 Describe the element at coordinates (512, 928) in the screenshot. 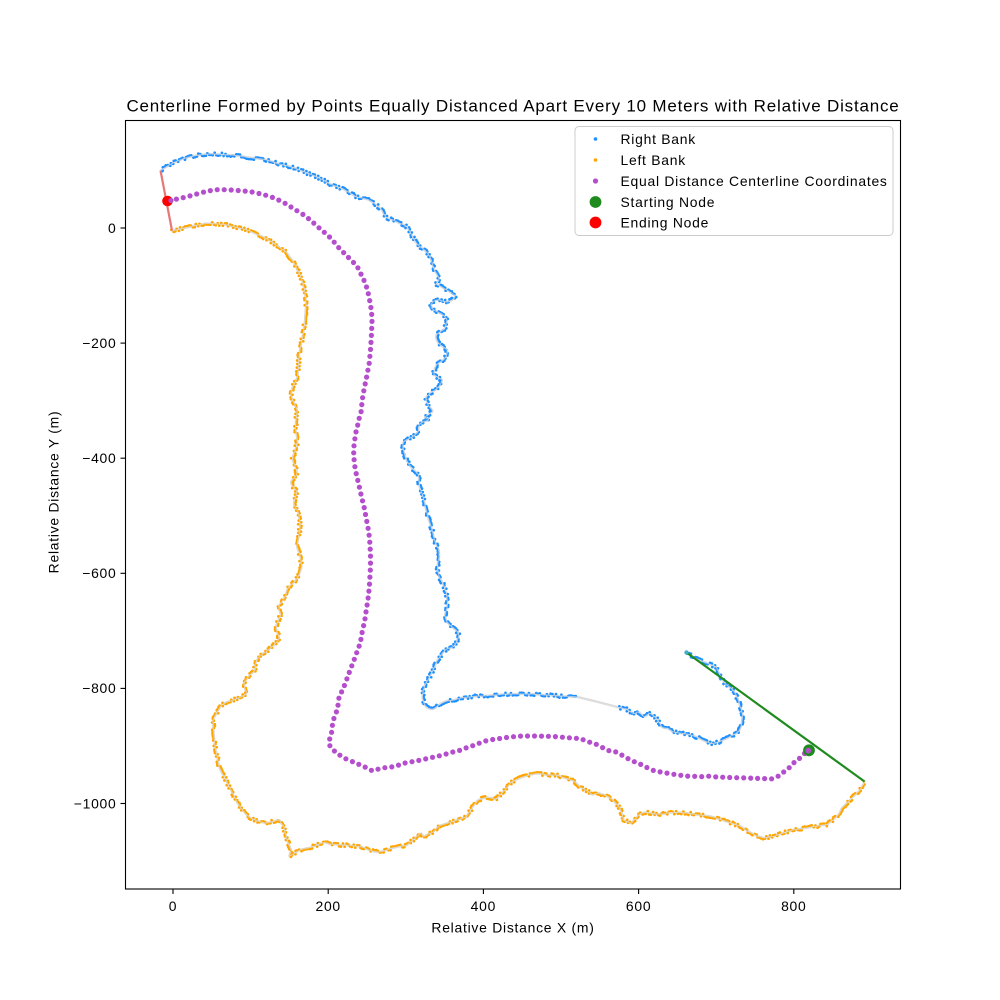

I see `svg-text: Relative Distance X (m)` at that location.